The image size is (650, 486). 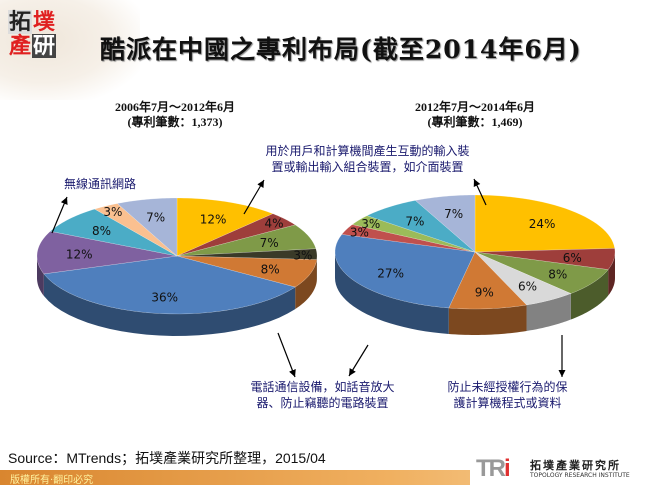 I want to click on annotation-line: 用於用戶和計算機間產生互動的輸入裝, so click(x=367, y=151).